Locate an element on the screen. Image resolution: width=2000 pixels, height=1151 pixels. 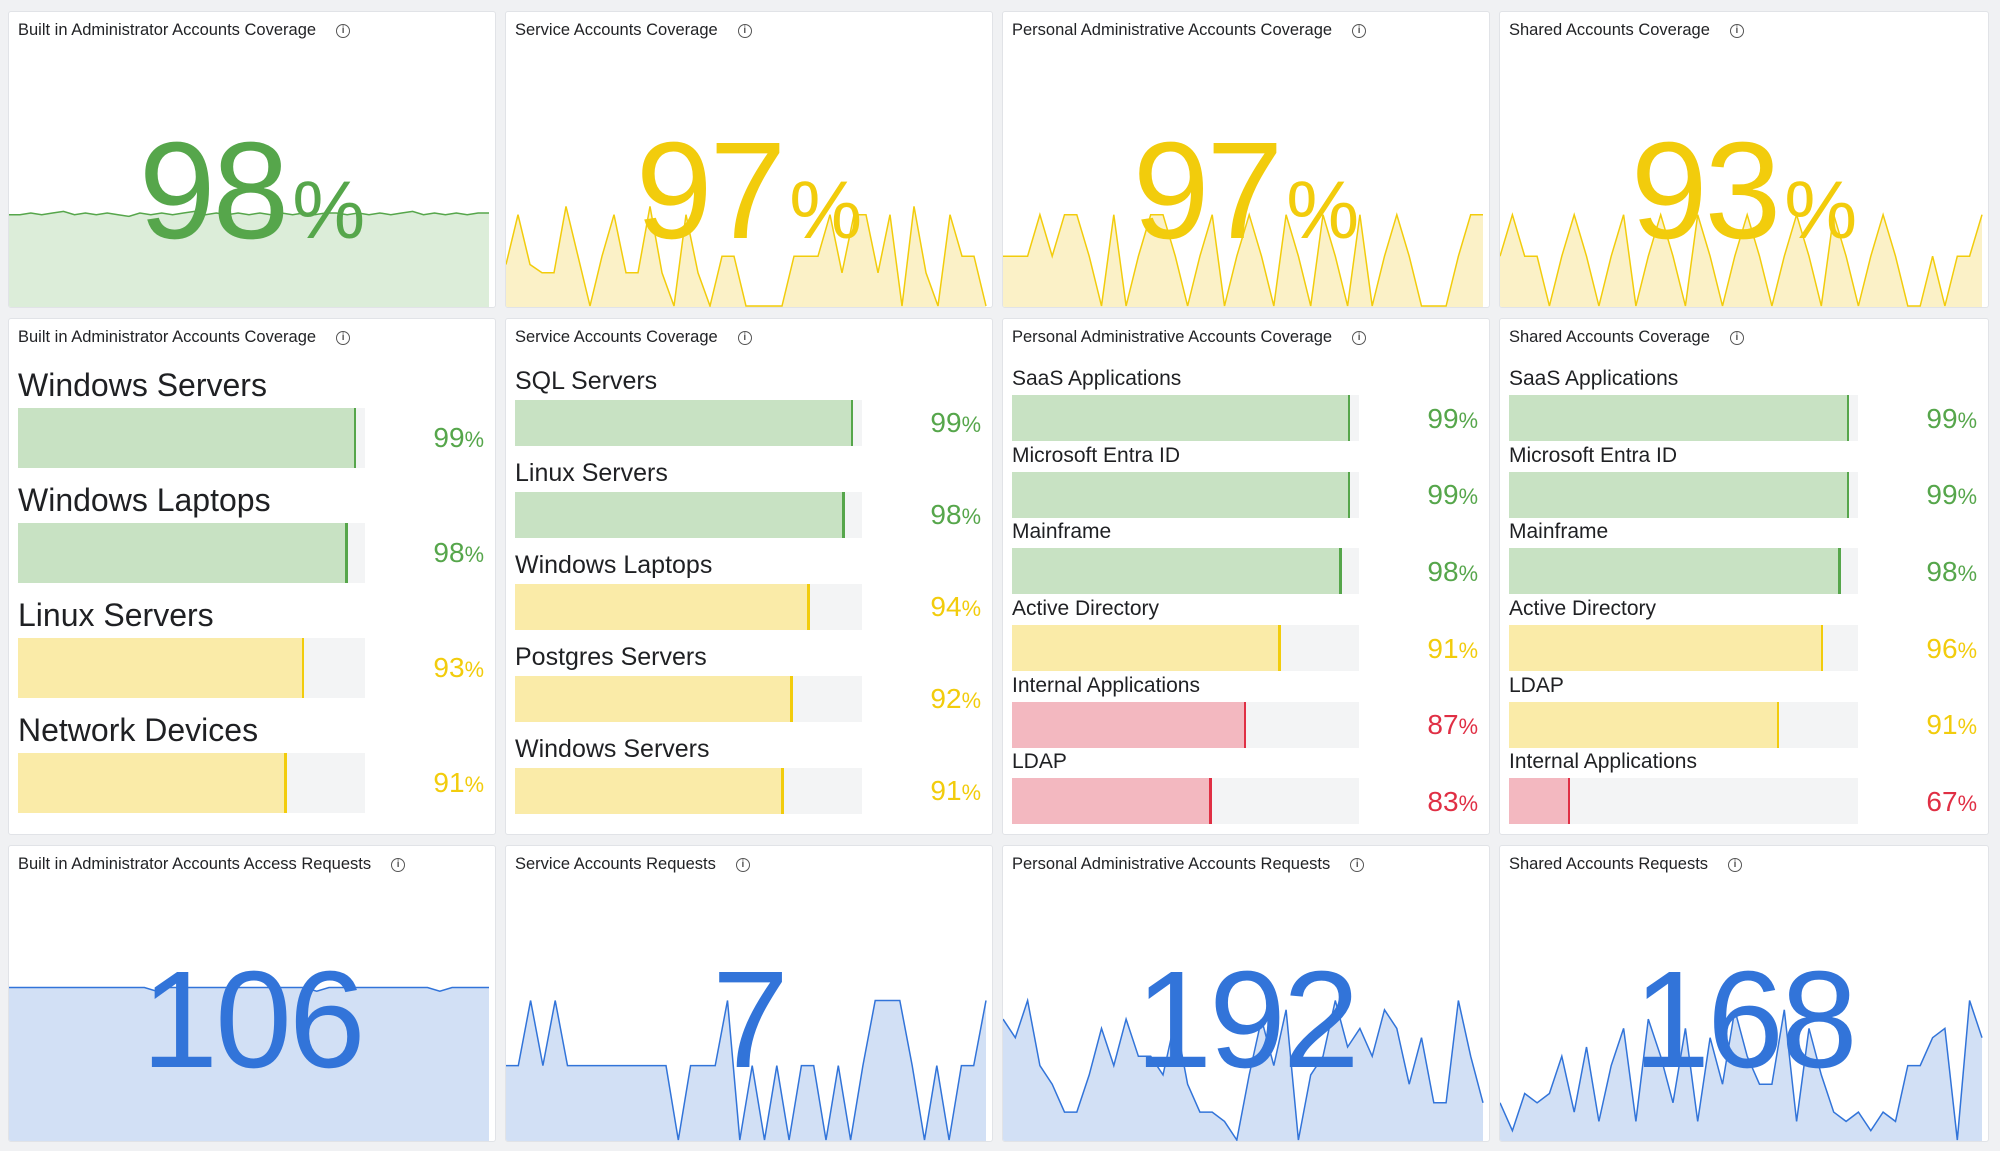
request-count: 106 is located at coordinates (252, 1020).